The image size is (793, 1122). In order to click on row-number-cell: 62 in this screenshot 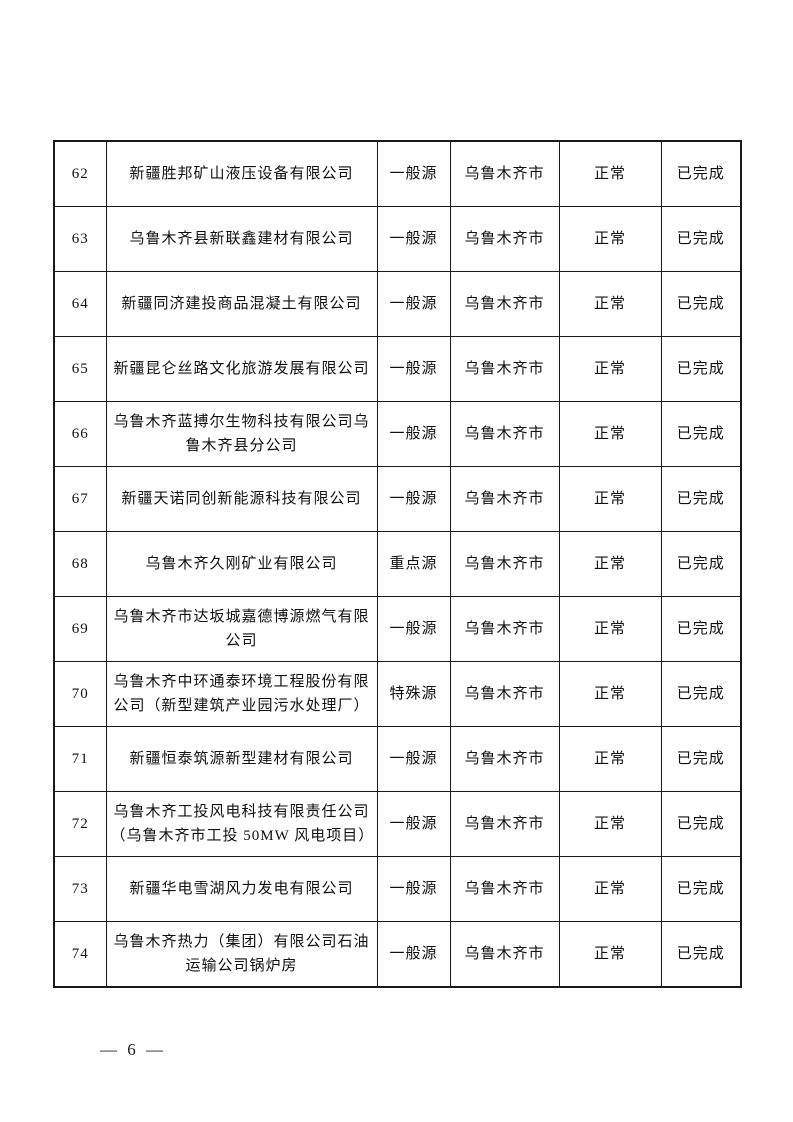, I will do `click(80, 173)`.